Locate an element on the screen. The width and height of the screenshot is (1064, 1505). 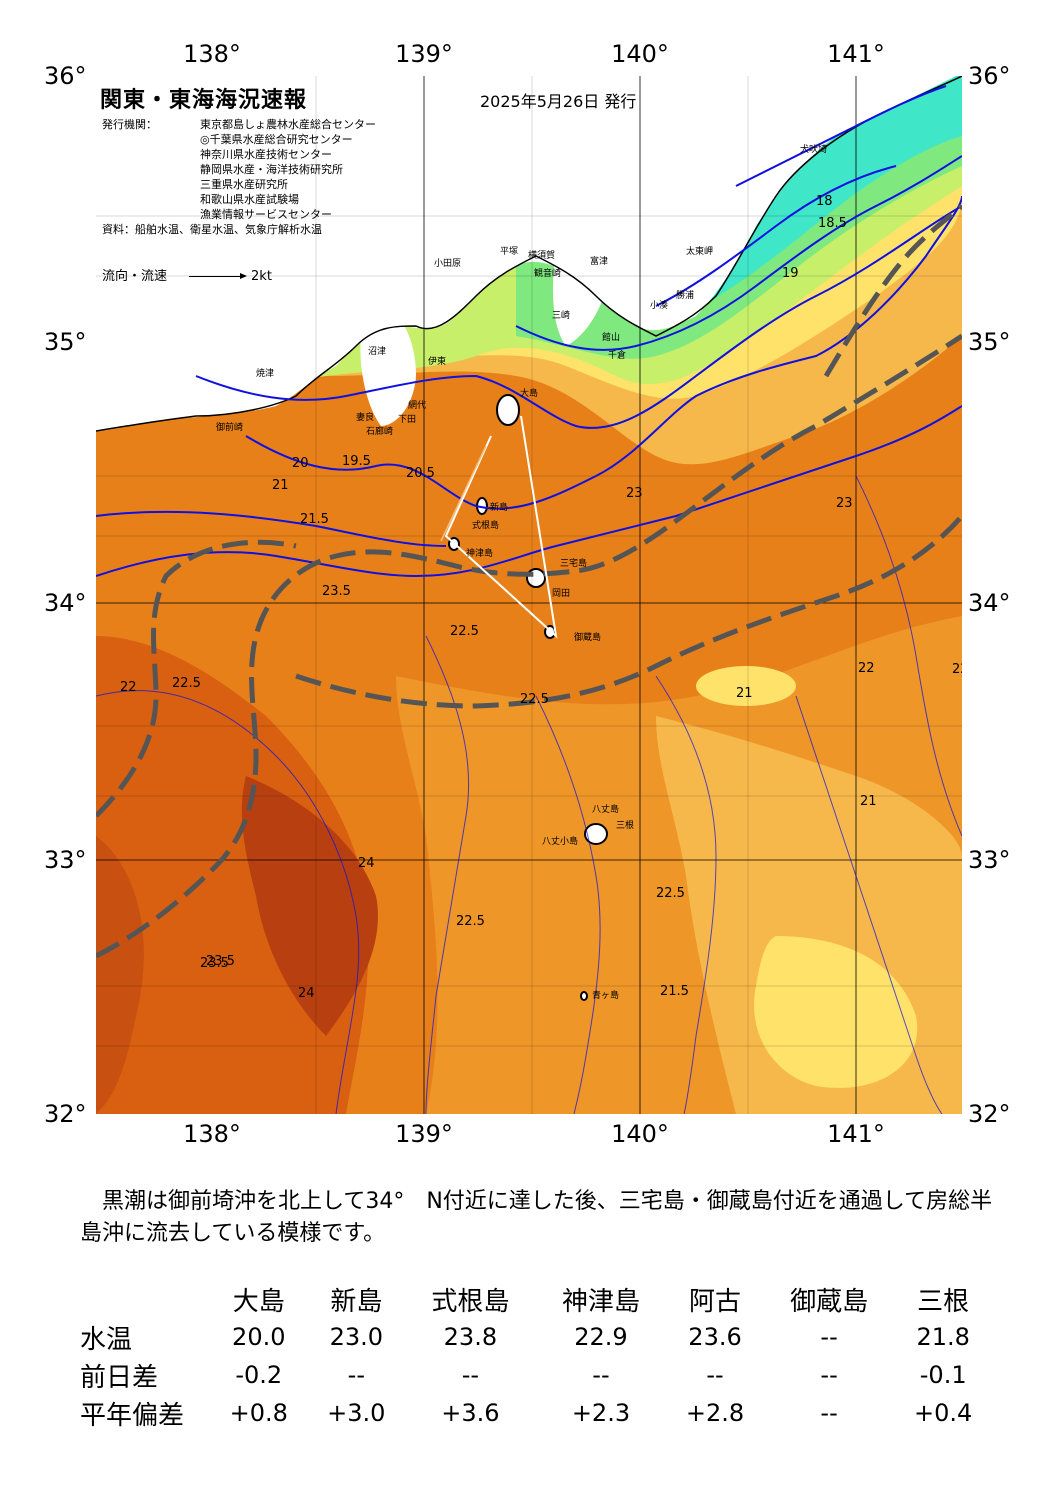
place-label: 新島 is located at coordinates (499, 508).